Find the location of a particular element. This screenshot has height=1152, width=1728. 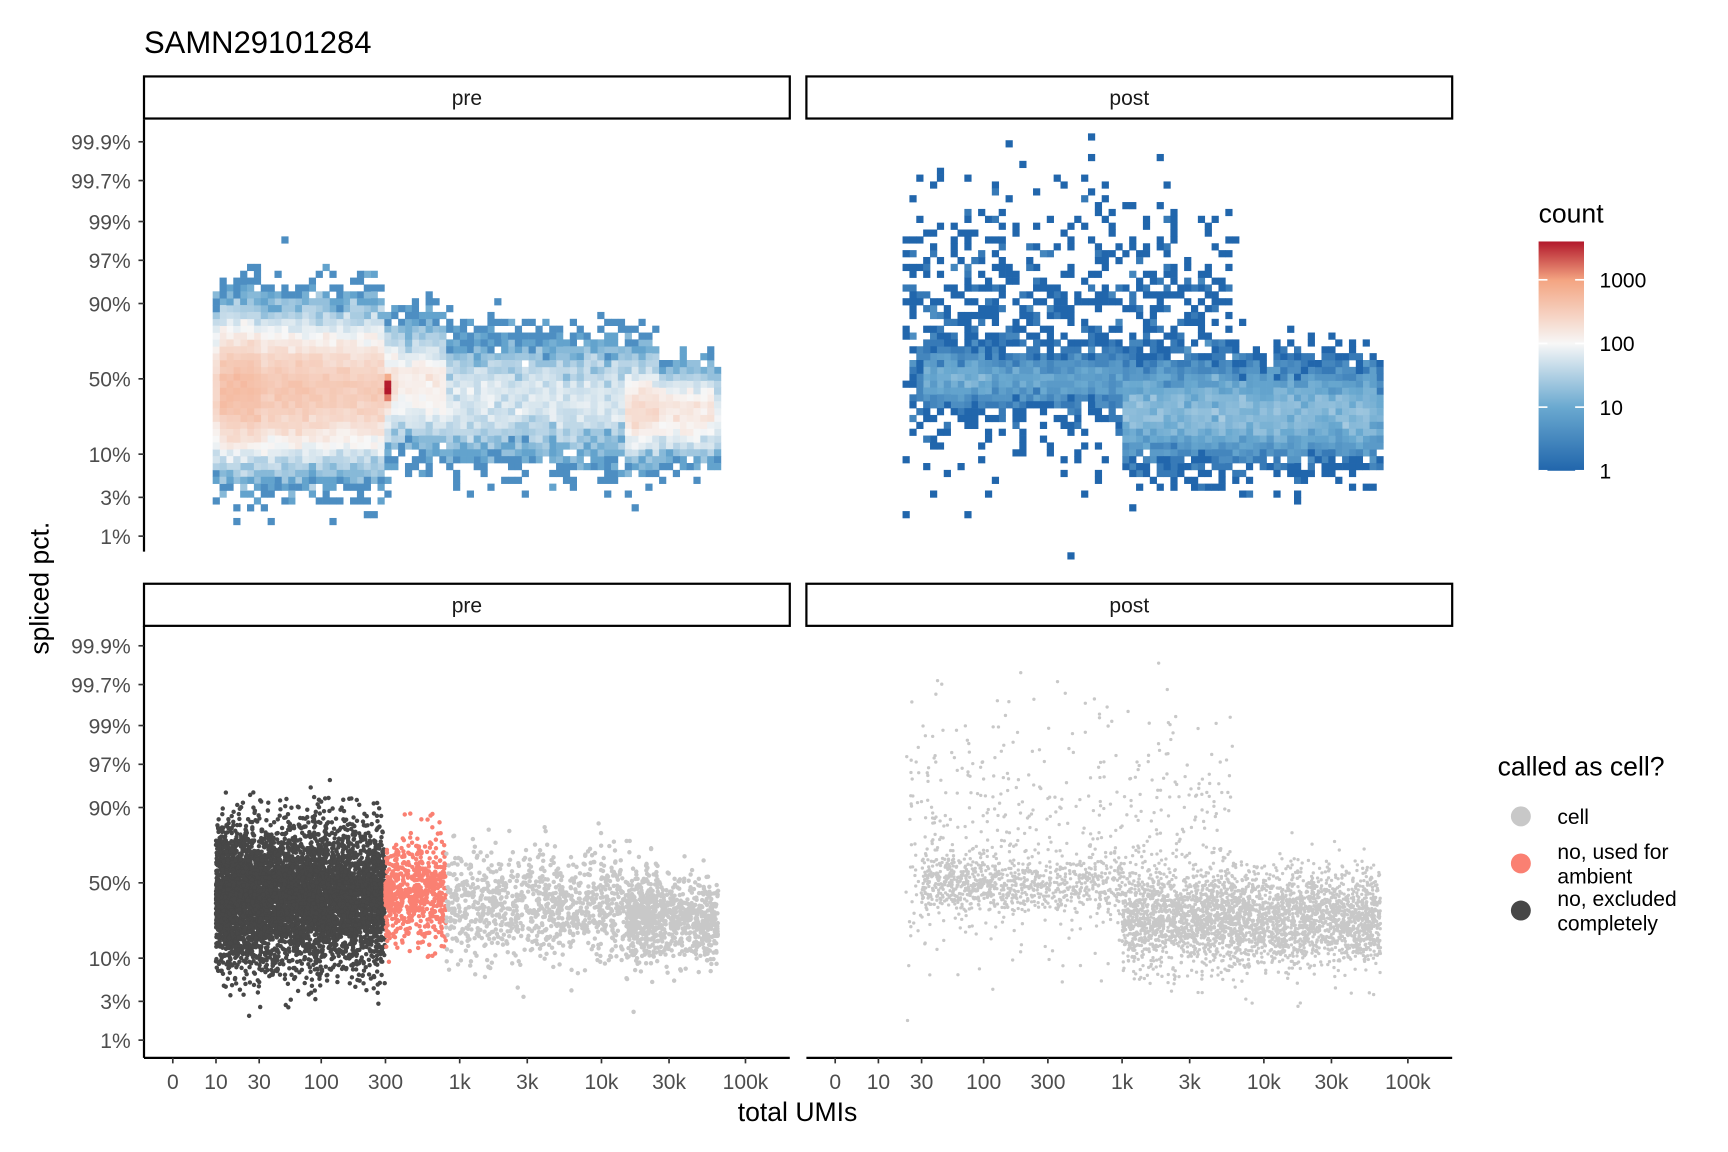

facet-strip-label: pre is located at coordinates (467, 98).